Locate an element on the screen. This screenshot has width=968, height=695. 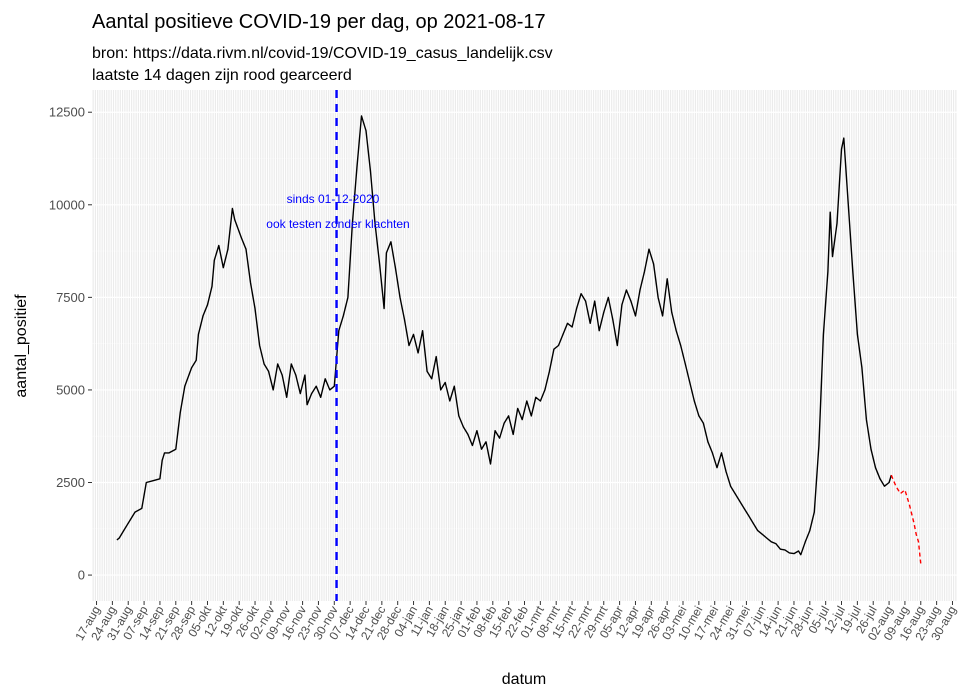
annotation-line-1: sinds 01-12-2020 is located at coordinates (333, 199).